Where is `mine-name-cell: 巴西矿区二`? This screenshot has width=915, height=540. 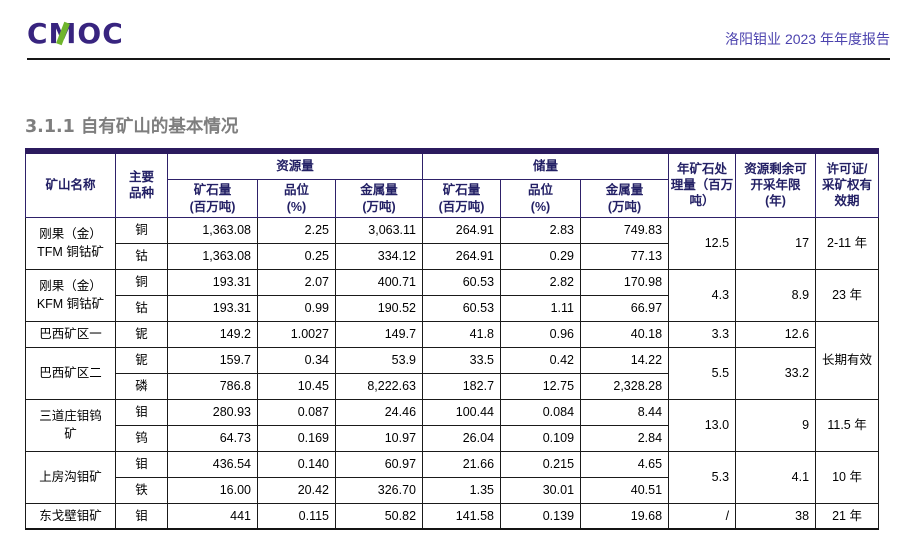 mine-name-cell: 巴西矿区二 is located at coordinates (70, 373).